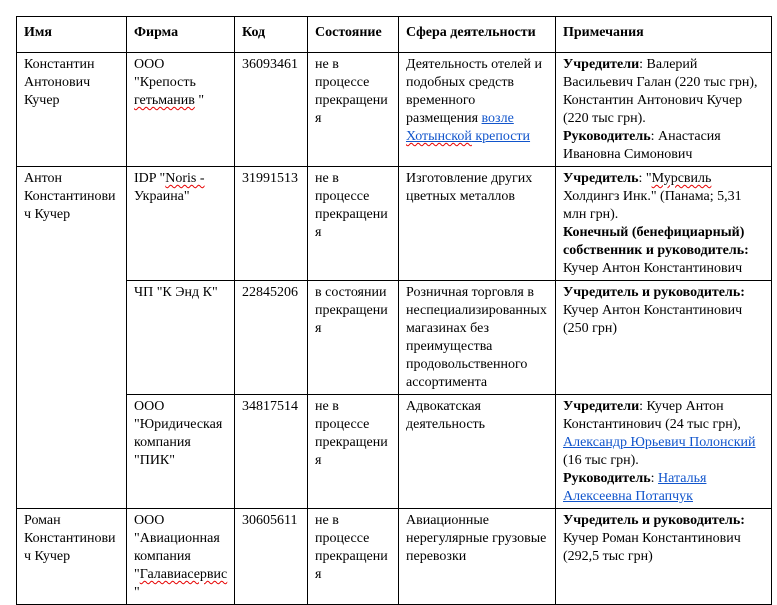  I want to click on cell-text: ООО "Крепость, so click(165, 73).